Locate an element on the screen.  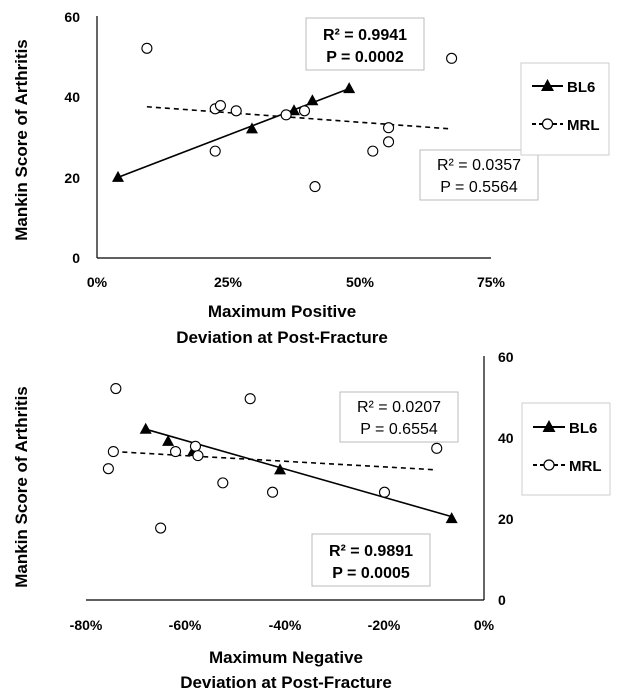
bl6-r2-label: R² = 0.9891 is located at coordinates (371, 551).